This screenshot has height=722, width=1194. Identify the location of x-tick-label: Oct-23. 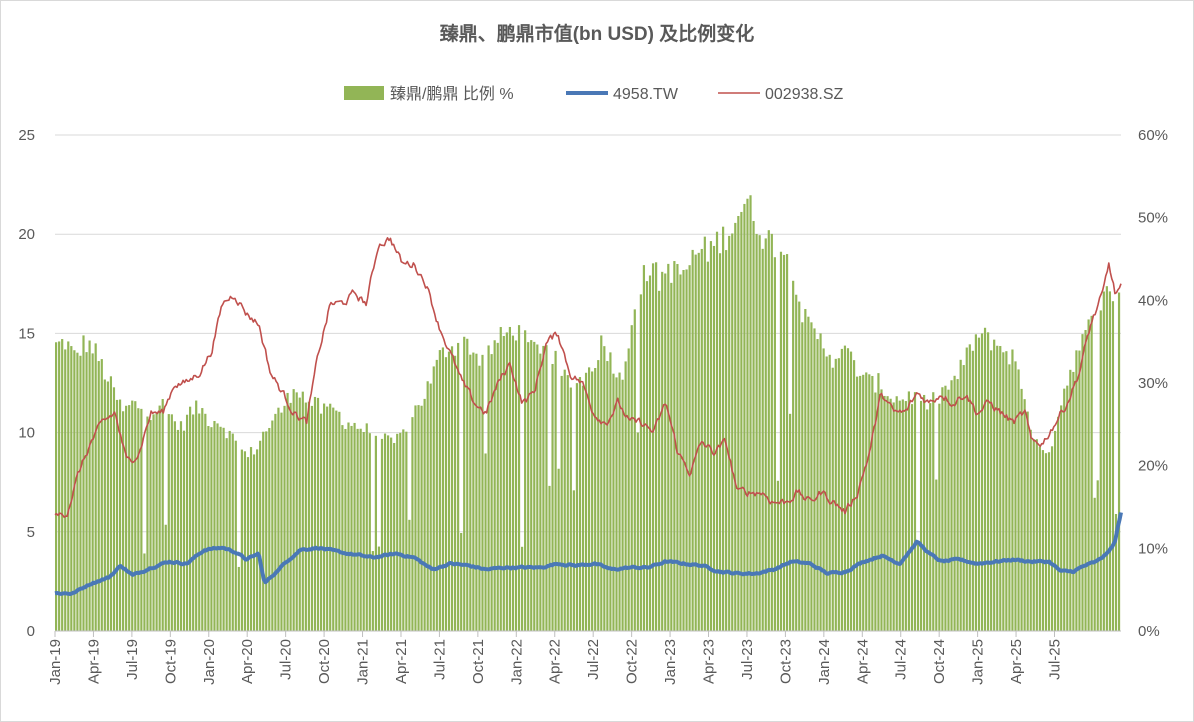
(785, 661).